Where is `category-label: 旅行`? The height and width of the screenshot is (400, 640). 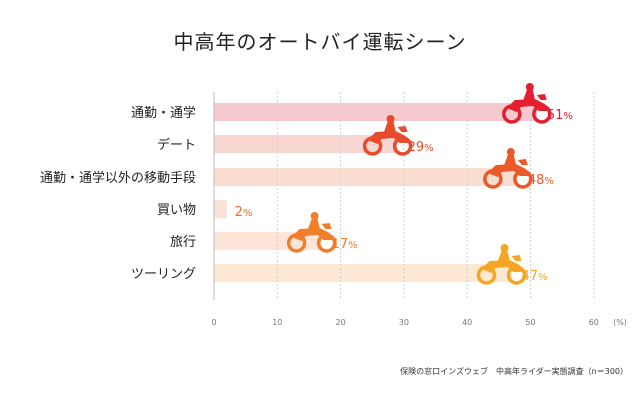
category-label: 旅行 is located at coordinates (183, 242).